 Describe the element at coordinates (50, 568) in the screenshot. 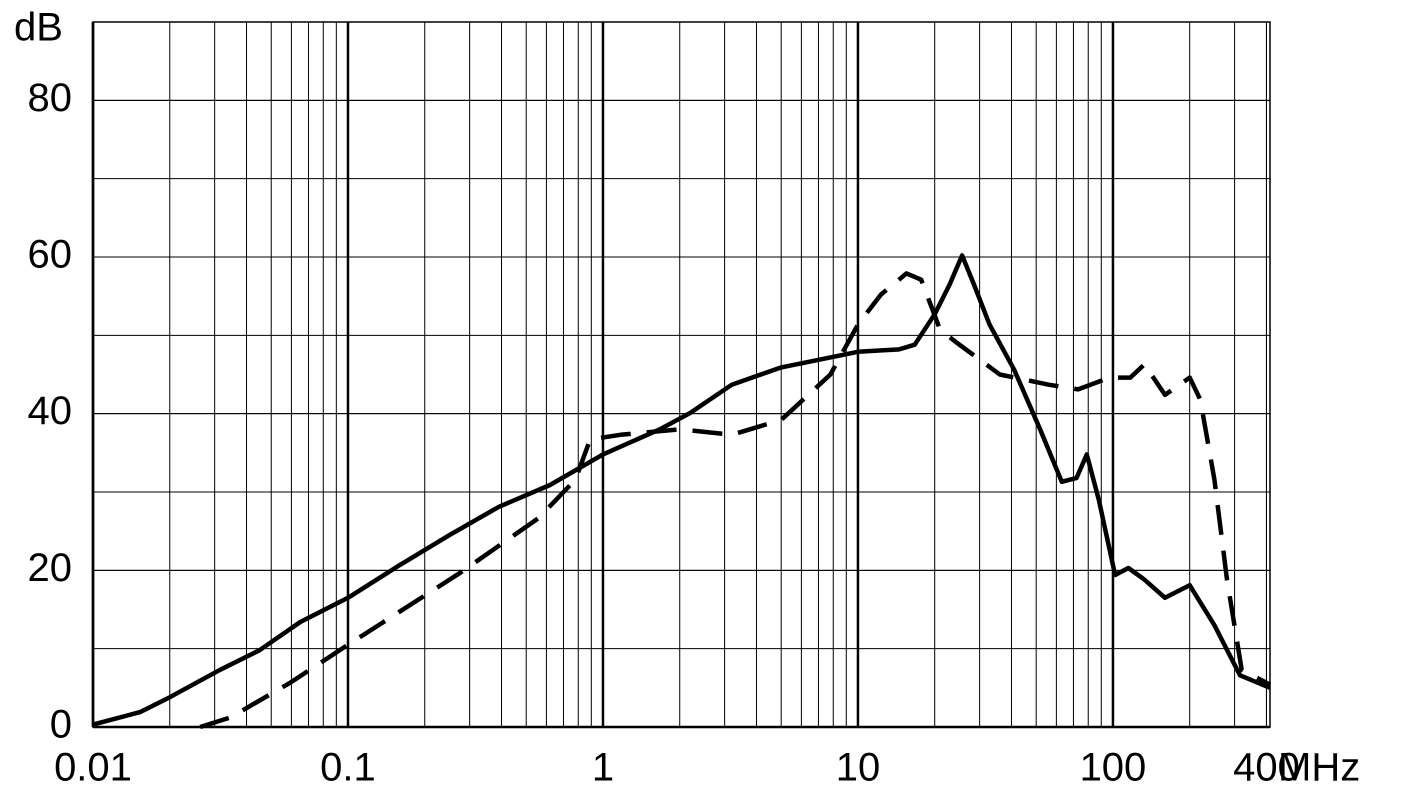

I see `y-tick-label: 20` at that location.